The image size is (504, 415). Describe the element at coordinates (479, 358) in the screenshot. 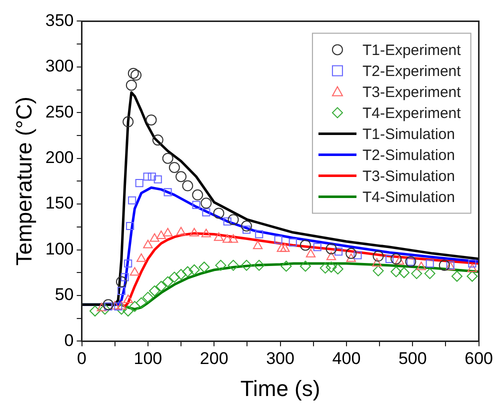

I see `x-tick-label: 600` at that location.